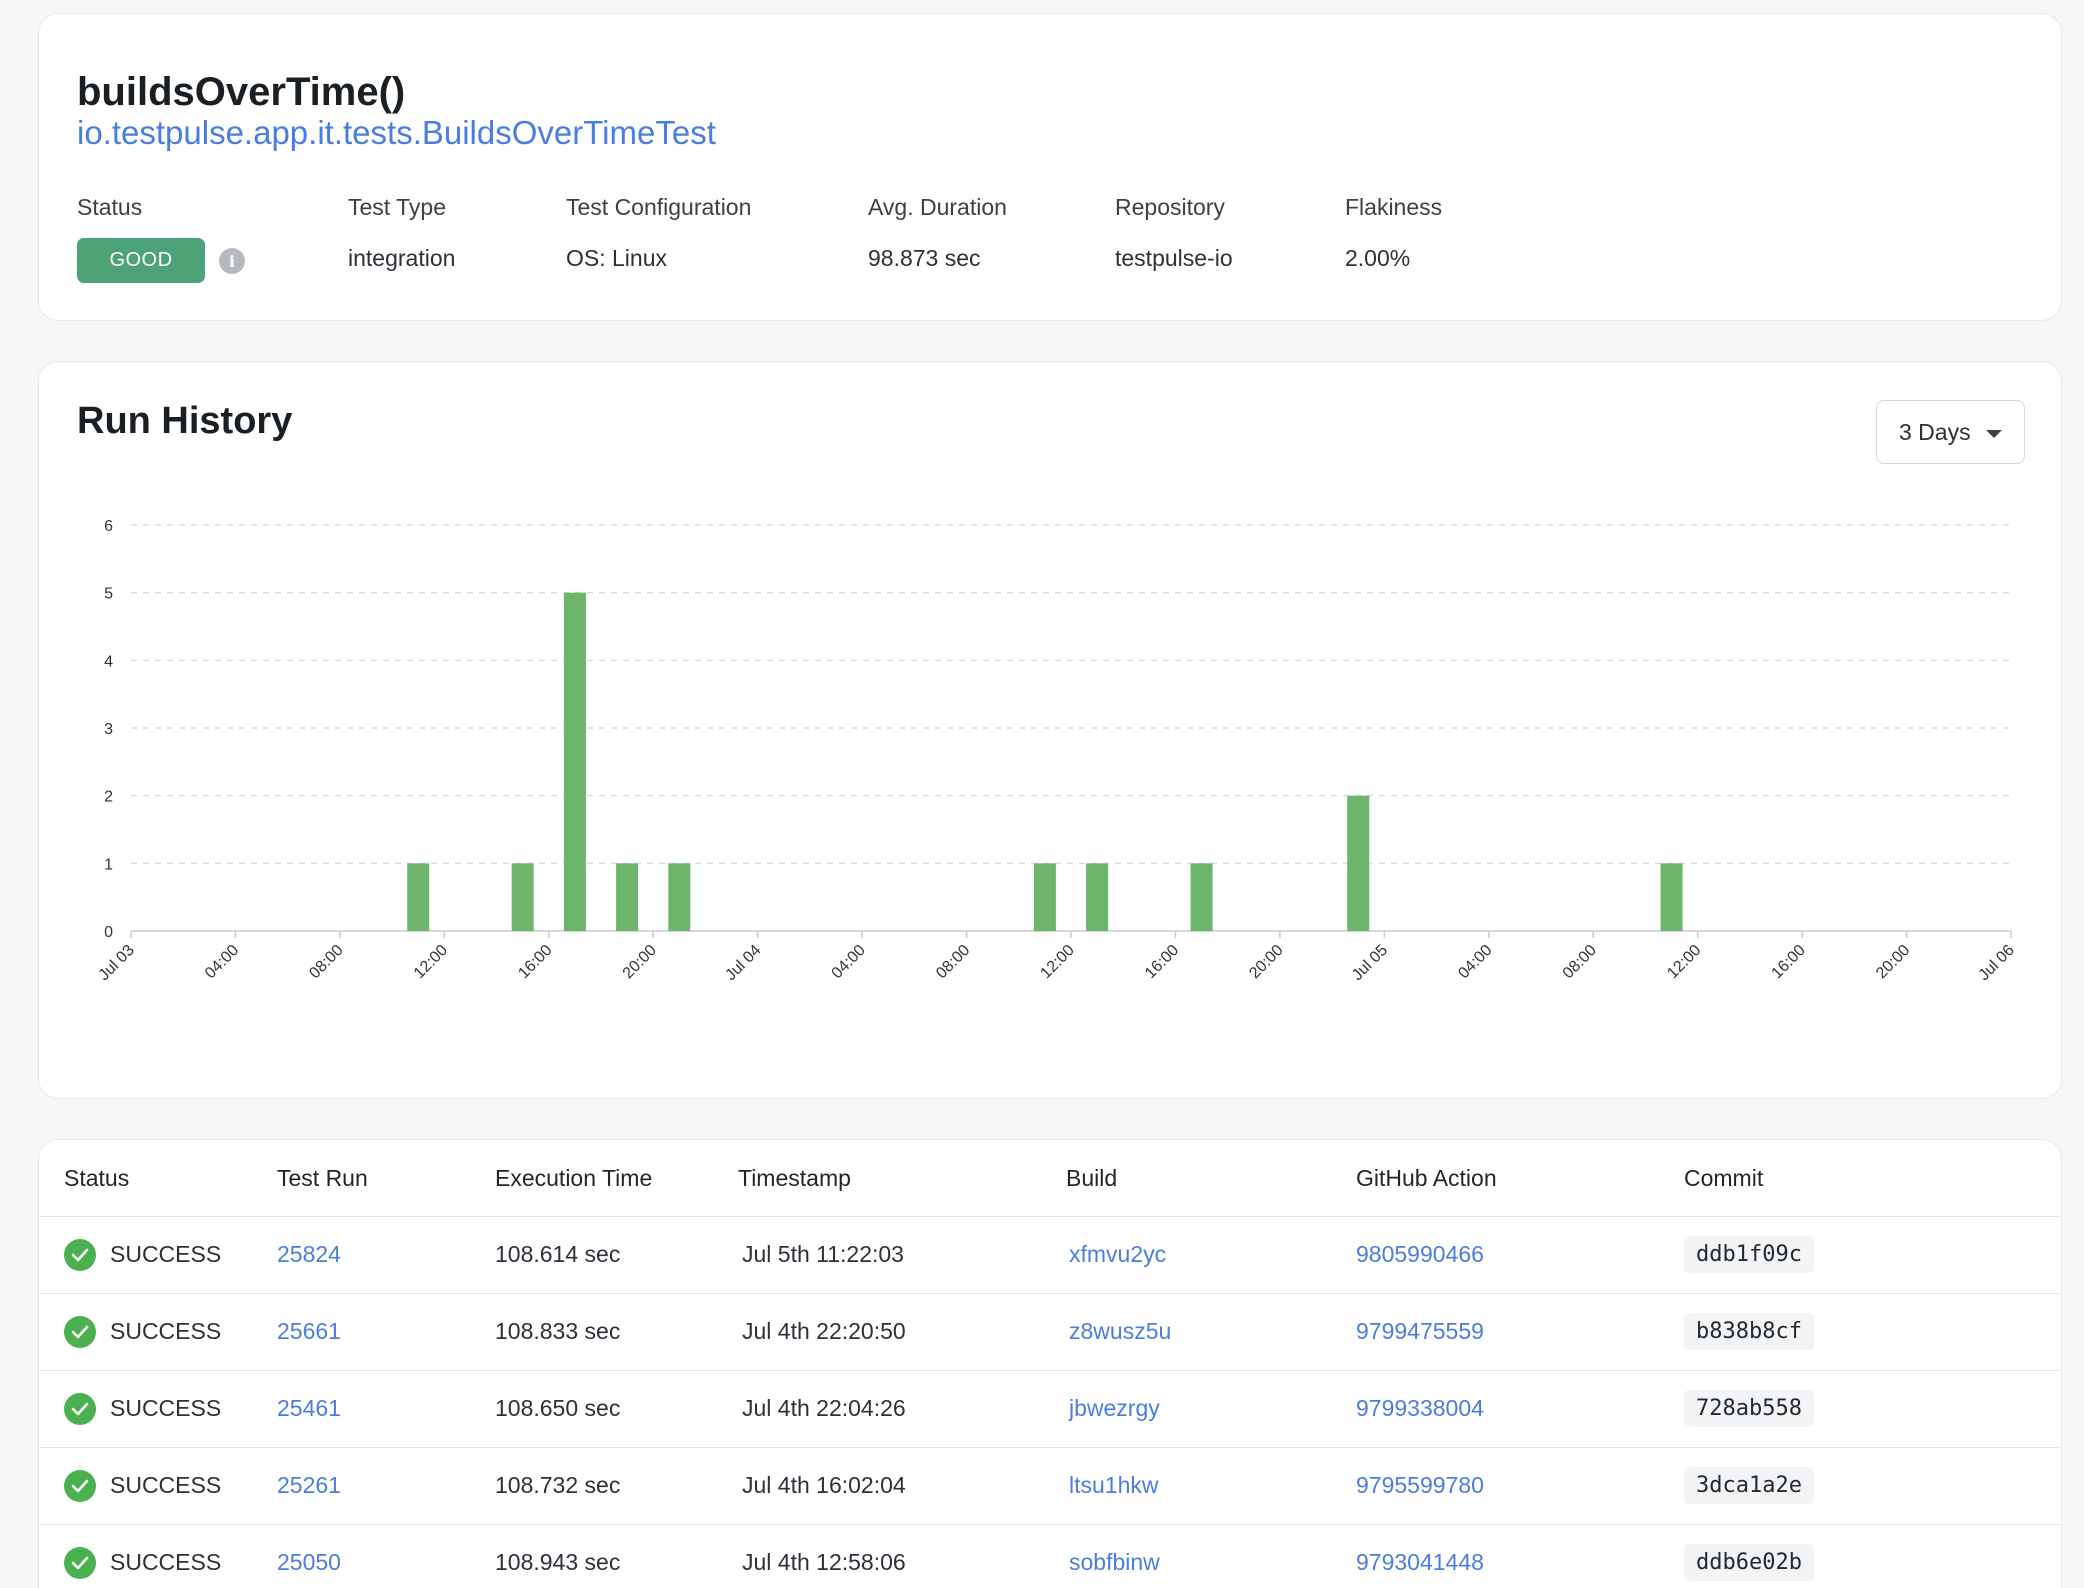  What do you see at coordinates (558, 1408) in the screenshot?
I see `execution-time: 108.650 sec` at bounding box center [558, 1408].